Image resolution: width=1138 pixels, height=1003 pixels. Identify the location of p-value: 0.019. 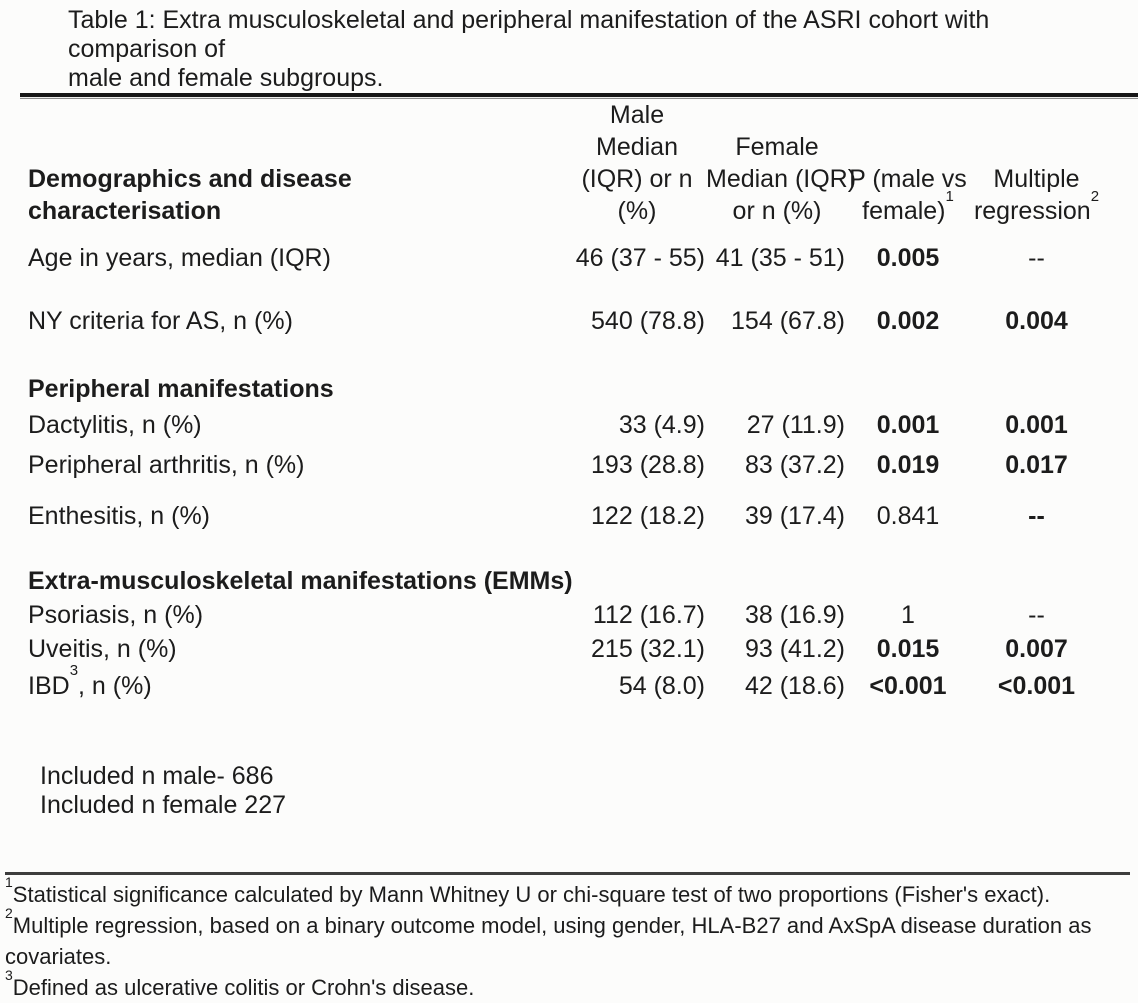
(908, 465).